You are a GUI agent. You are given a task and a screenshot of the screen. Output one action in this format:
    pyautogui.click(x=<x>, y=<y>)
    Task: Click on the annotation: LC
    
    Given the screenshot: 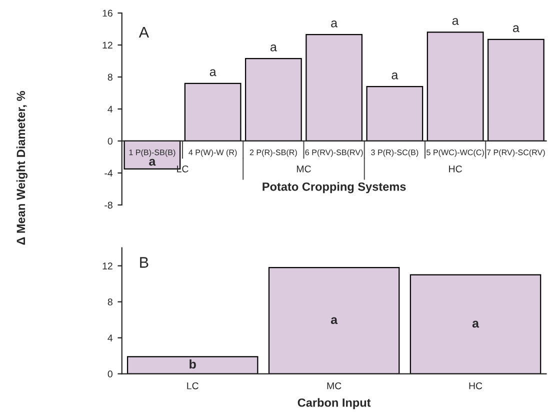 What is the action you would take?
    pyautogui.click(x=182, y=168)
    